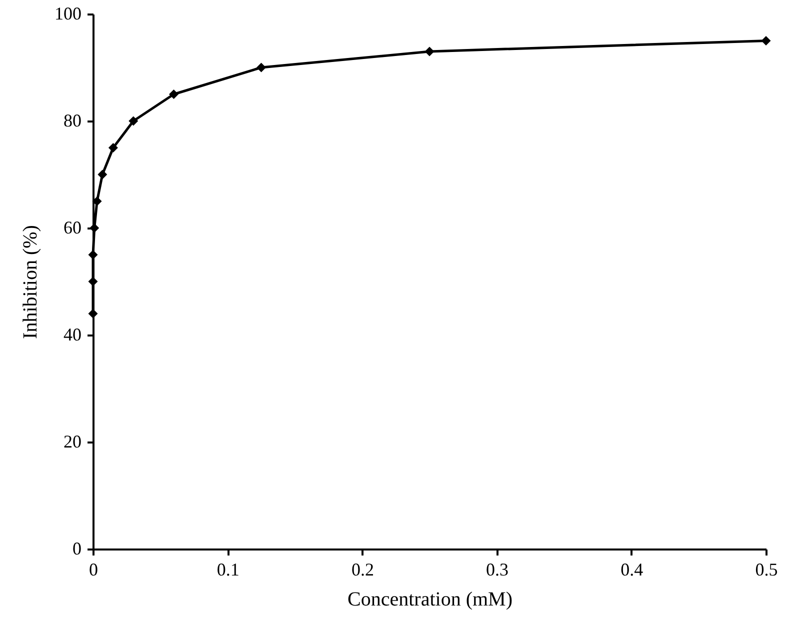  Describe the element at coordinates (73, 120) in the screenshot. I see `y-tick-label: 80` at that location.